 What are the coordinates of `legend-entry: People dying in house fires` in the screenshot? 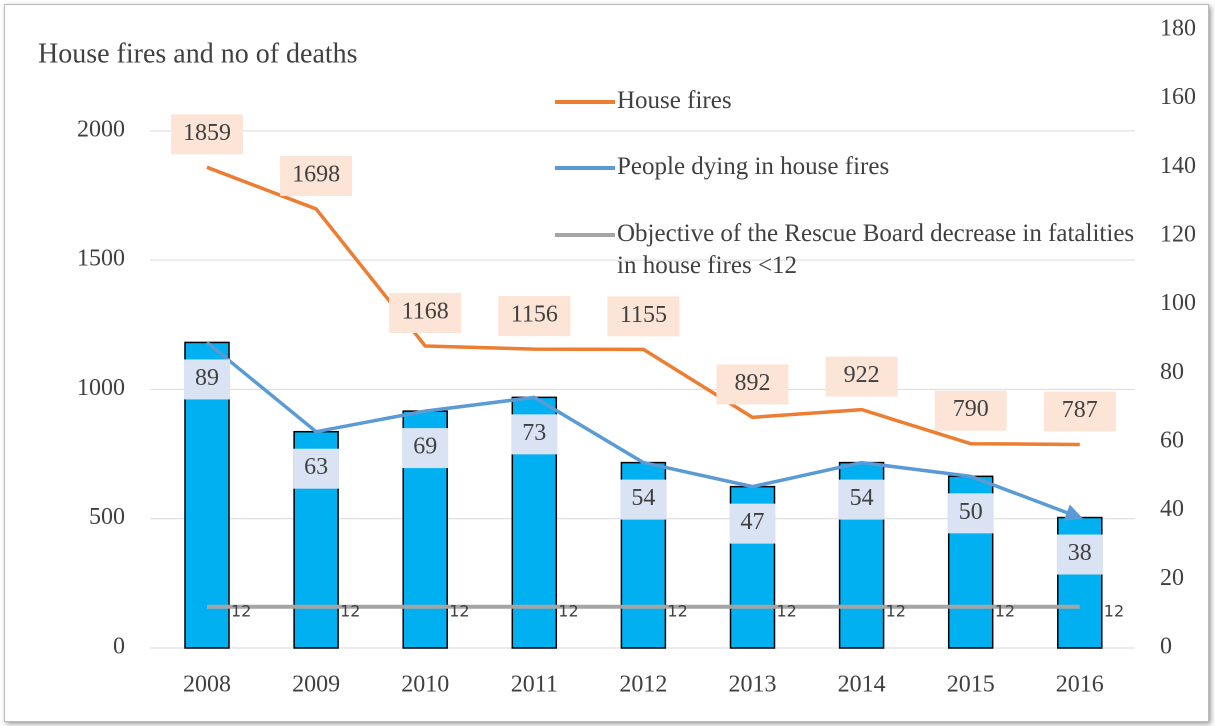 It's located at (753, 166).